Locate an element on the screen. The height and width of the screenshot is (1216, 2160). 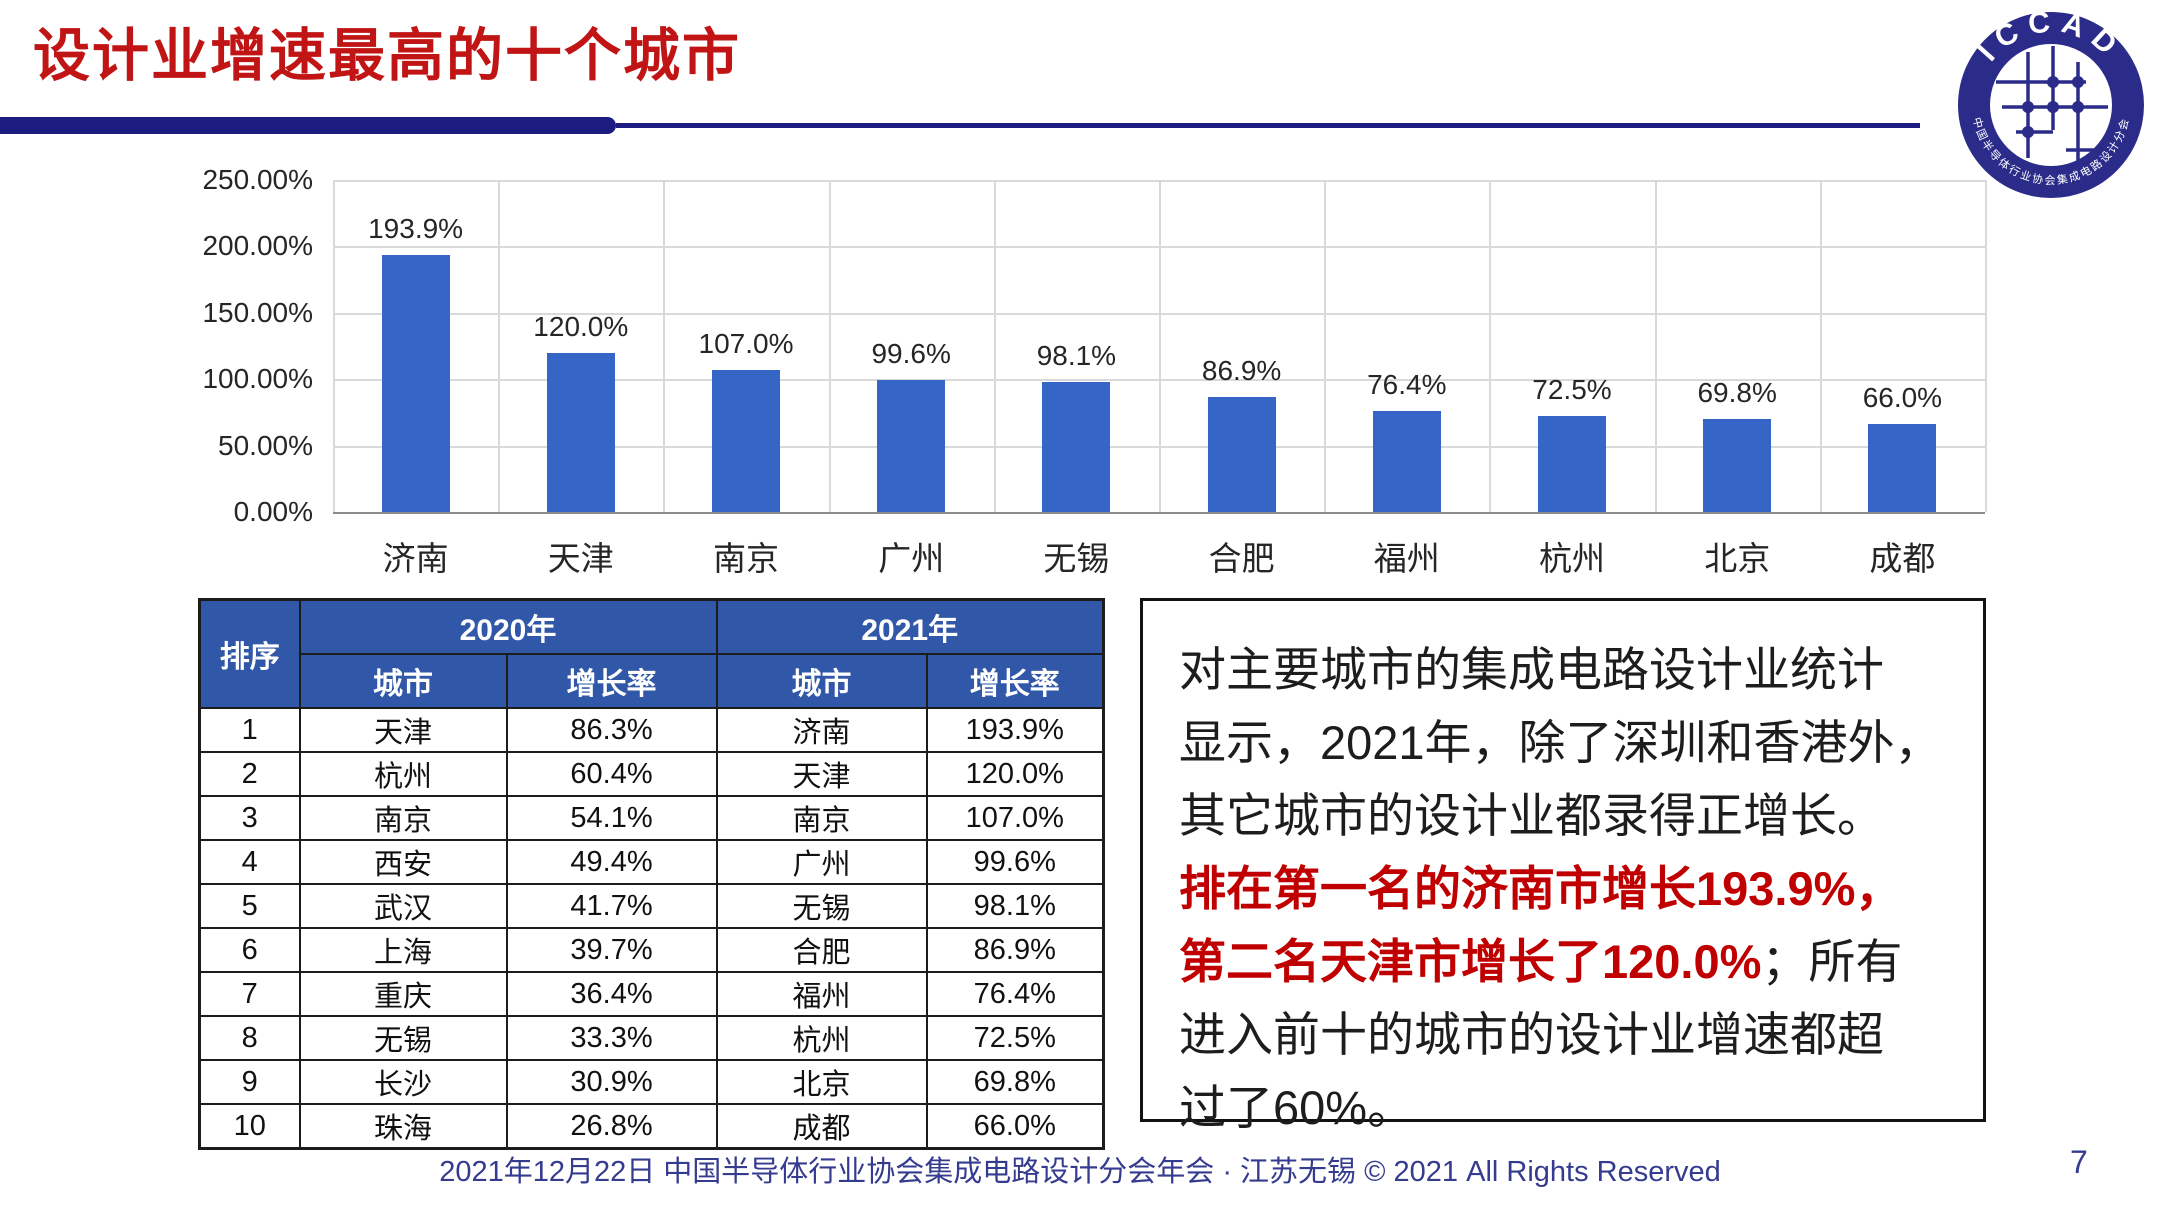
chart-category: 99.6% 广州 is located at coordinates (911, 378).